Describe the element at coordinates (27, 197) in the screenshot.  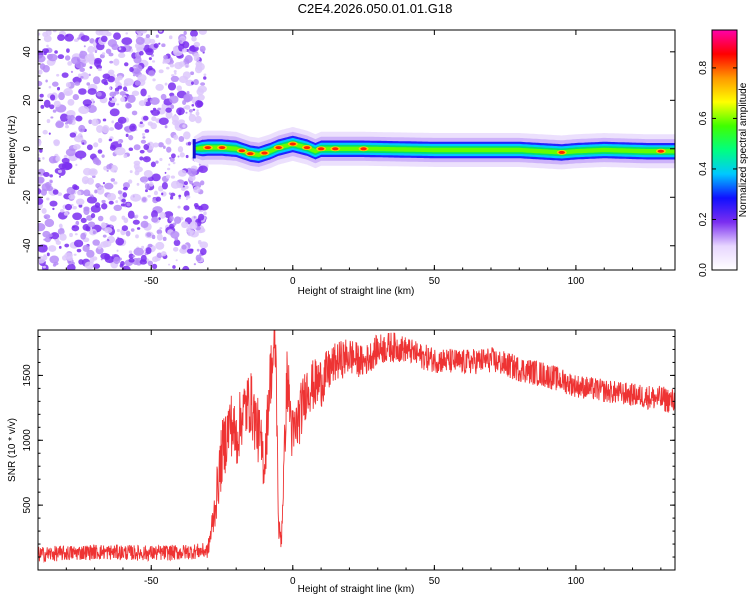
I see `y-tick-label: -20` at that location.